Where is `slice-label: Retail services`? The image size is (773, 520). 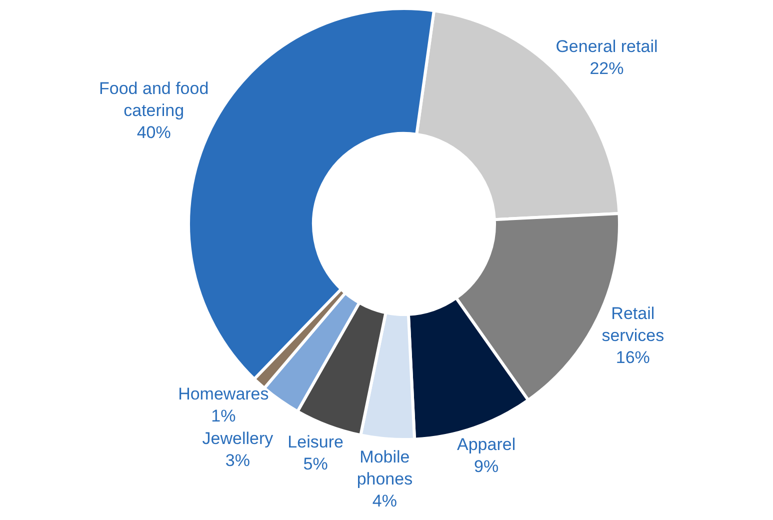
slice-label: Retail services is located at coordinates (633, 325).